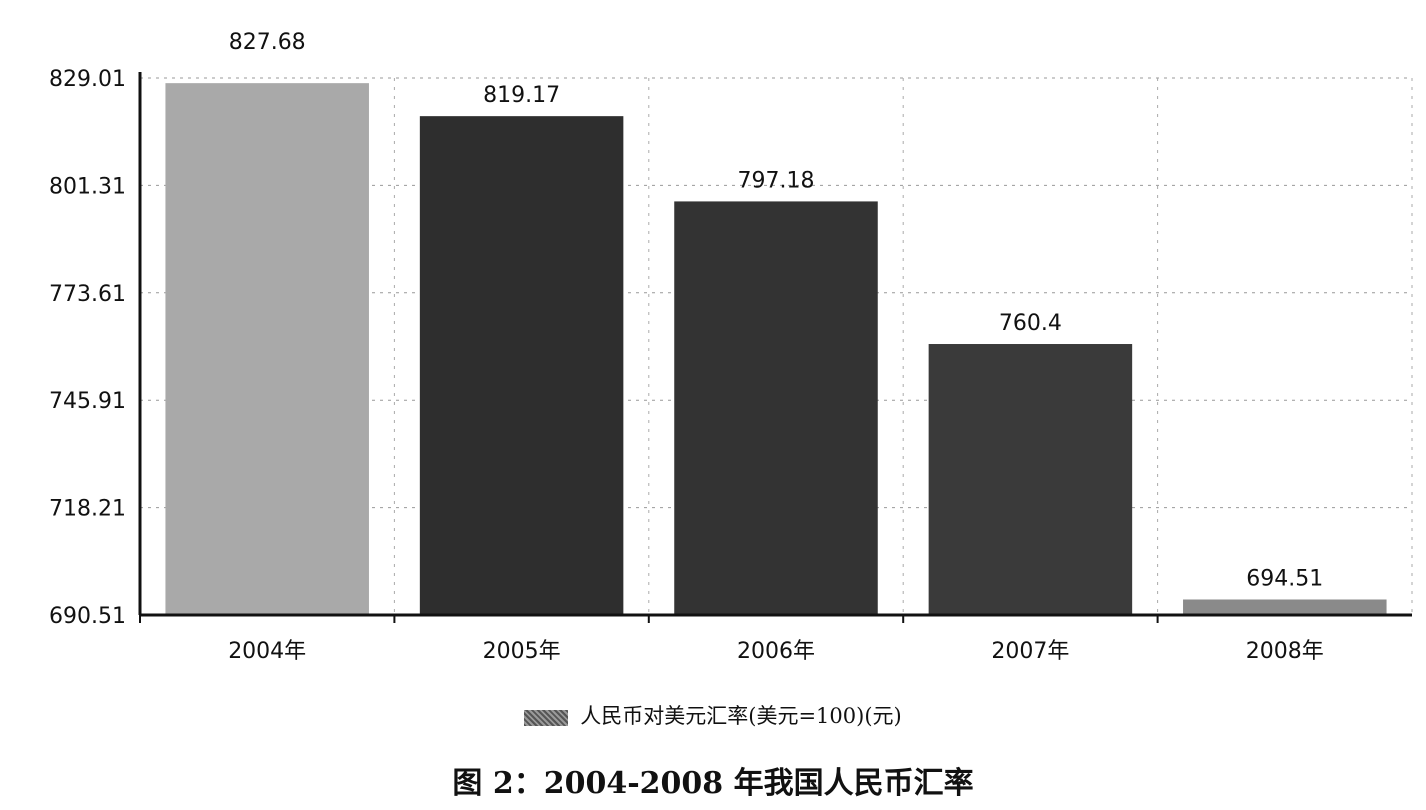 Image resolution: width=1426 pixels, height=810 pixels. What do you see at coordinates (546, 717) in the screenshot?
I see `legend-swatch` at bounding box center [546, 717].